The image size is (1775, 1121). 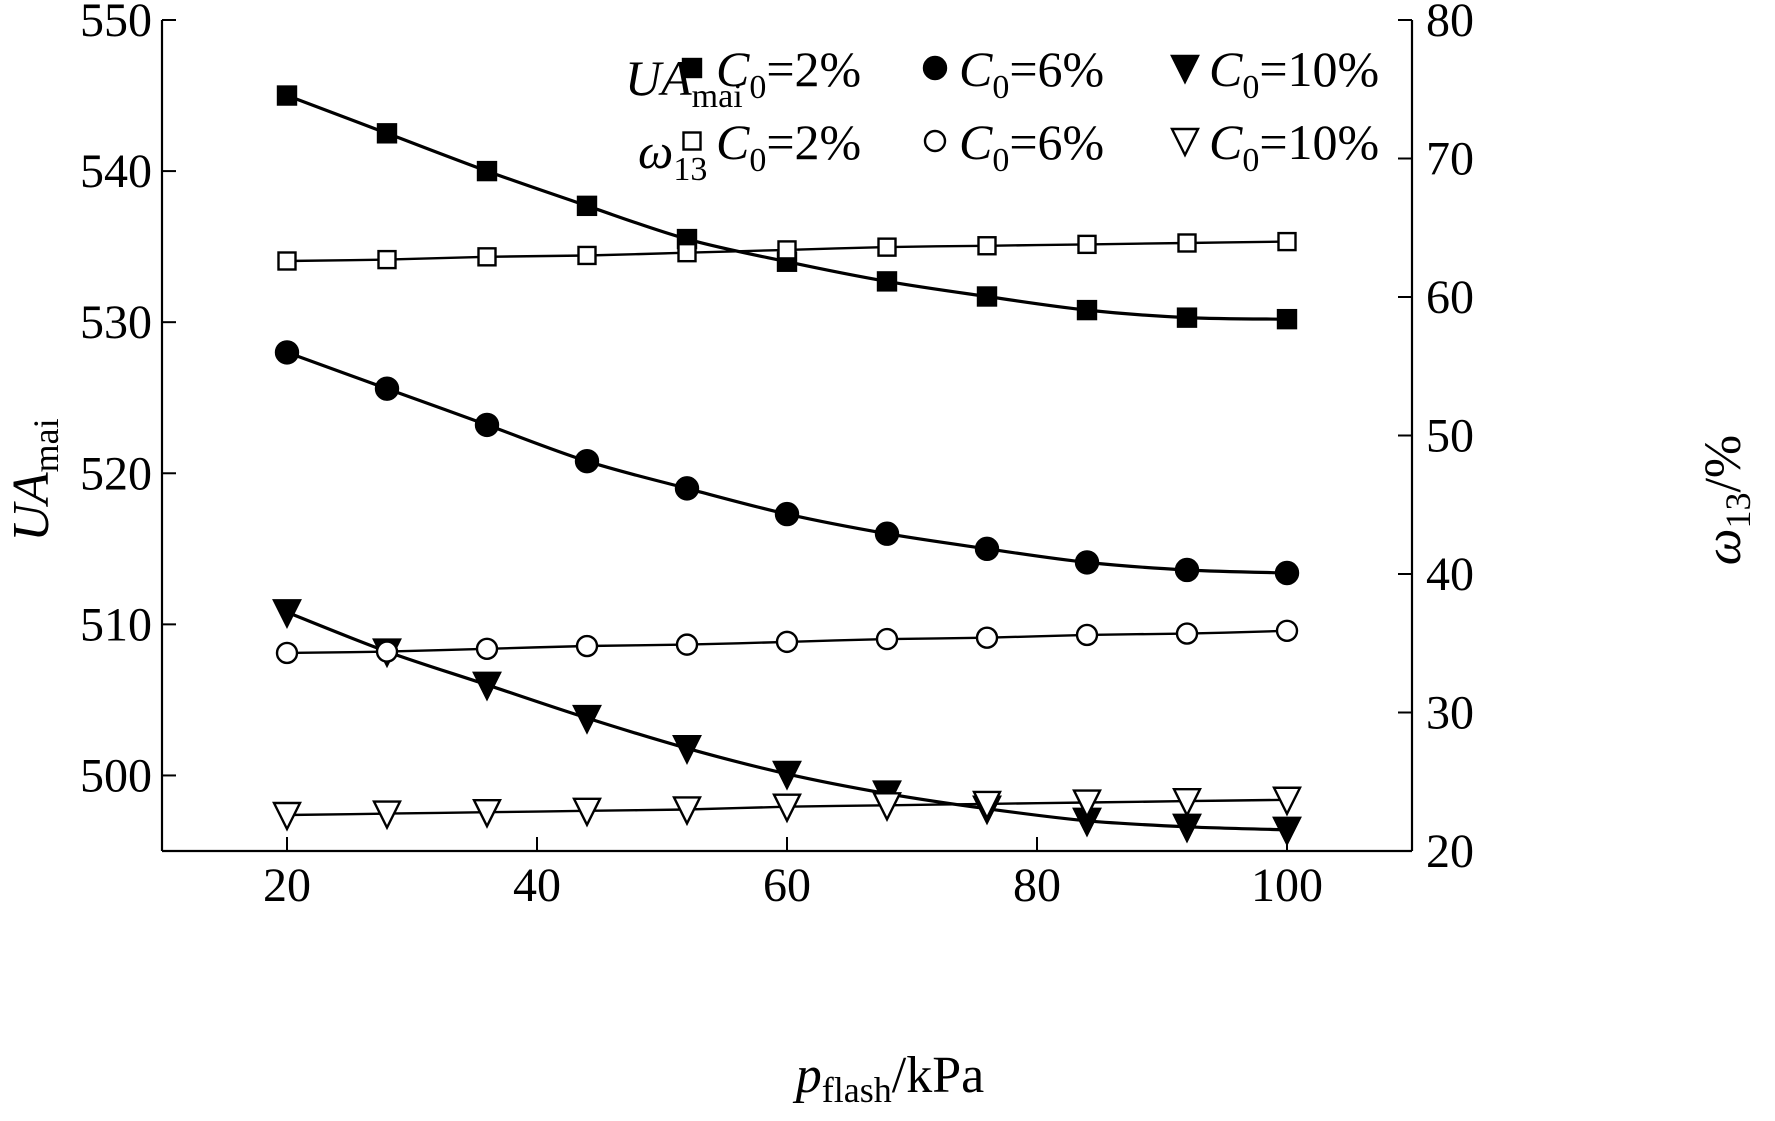 I want to click on x-tick-label: 40, so click(x=537, y=885).